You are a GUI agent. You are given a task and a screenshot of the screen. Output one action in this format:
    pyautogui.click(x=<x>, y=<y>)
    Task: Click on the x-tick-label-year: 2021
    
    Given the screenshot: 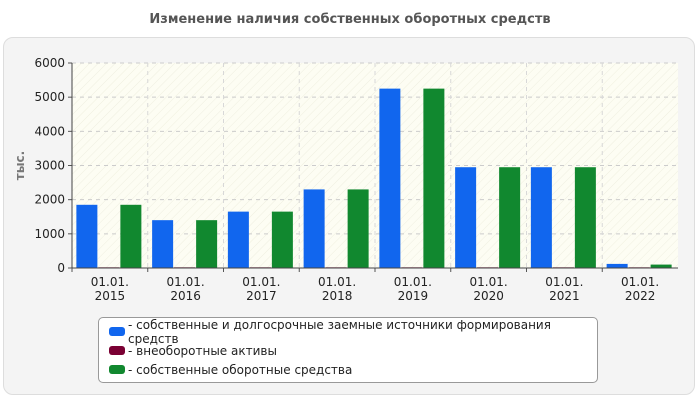 What is the action you would take?
    pyautogui.click(x=564, y=296)
    